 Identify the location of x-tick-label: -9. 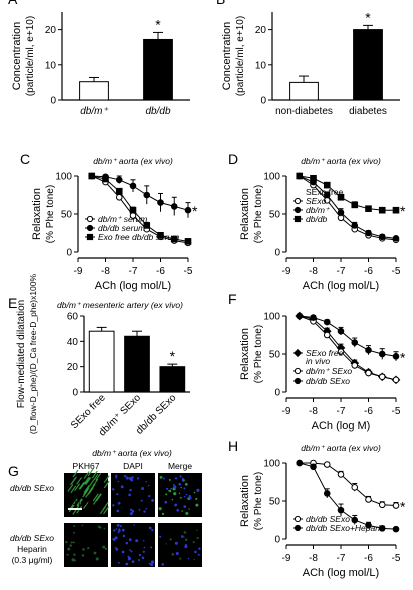
(286, 271).